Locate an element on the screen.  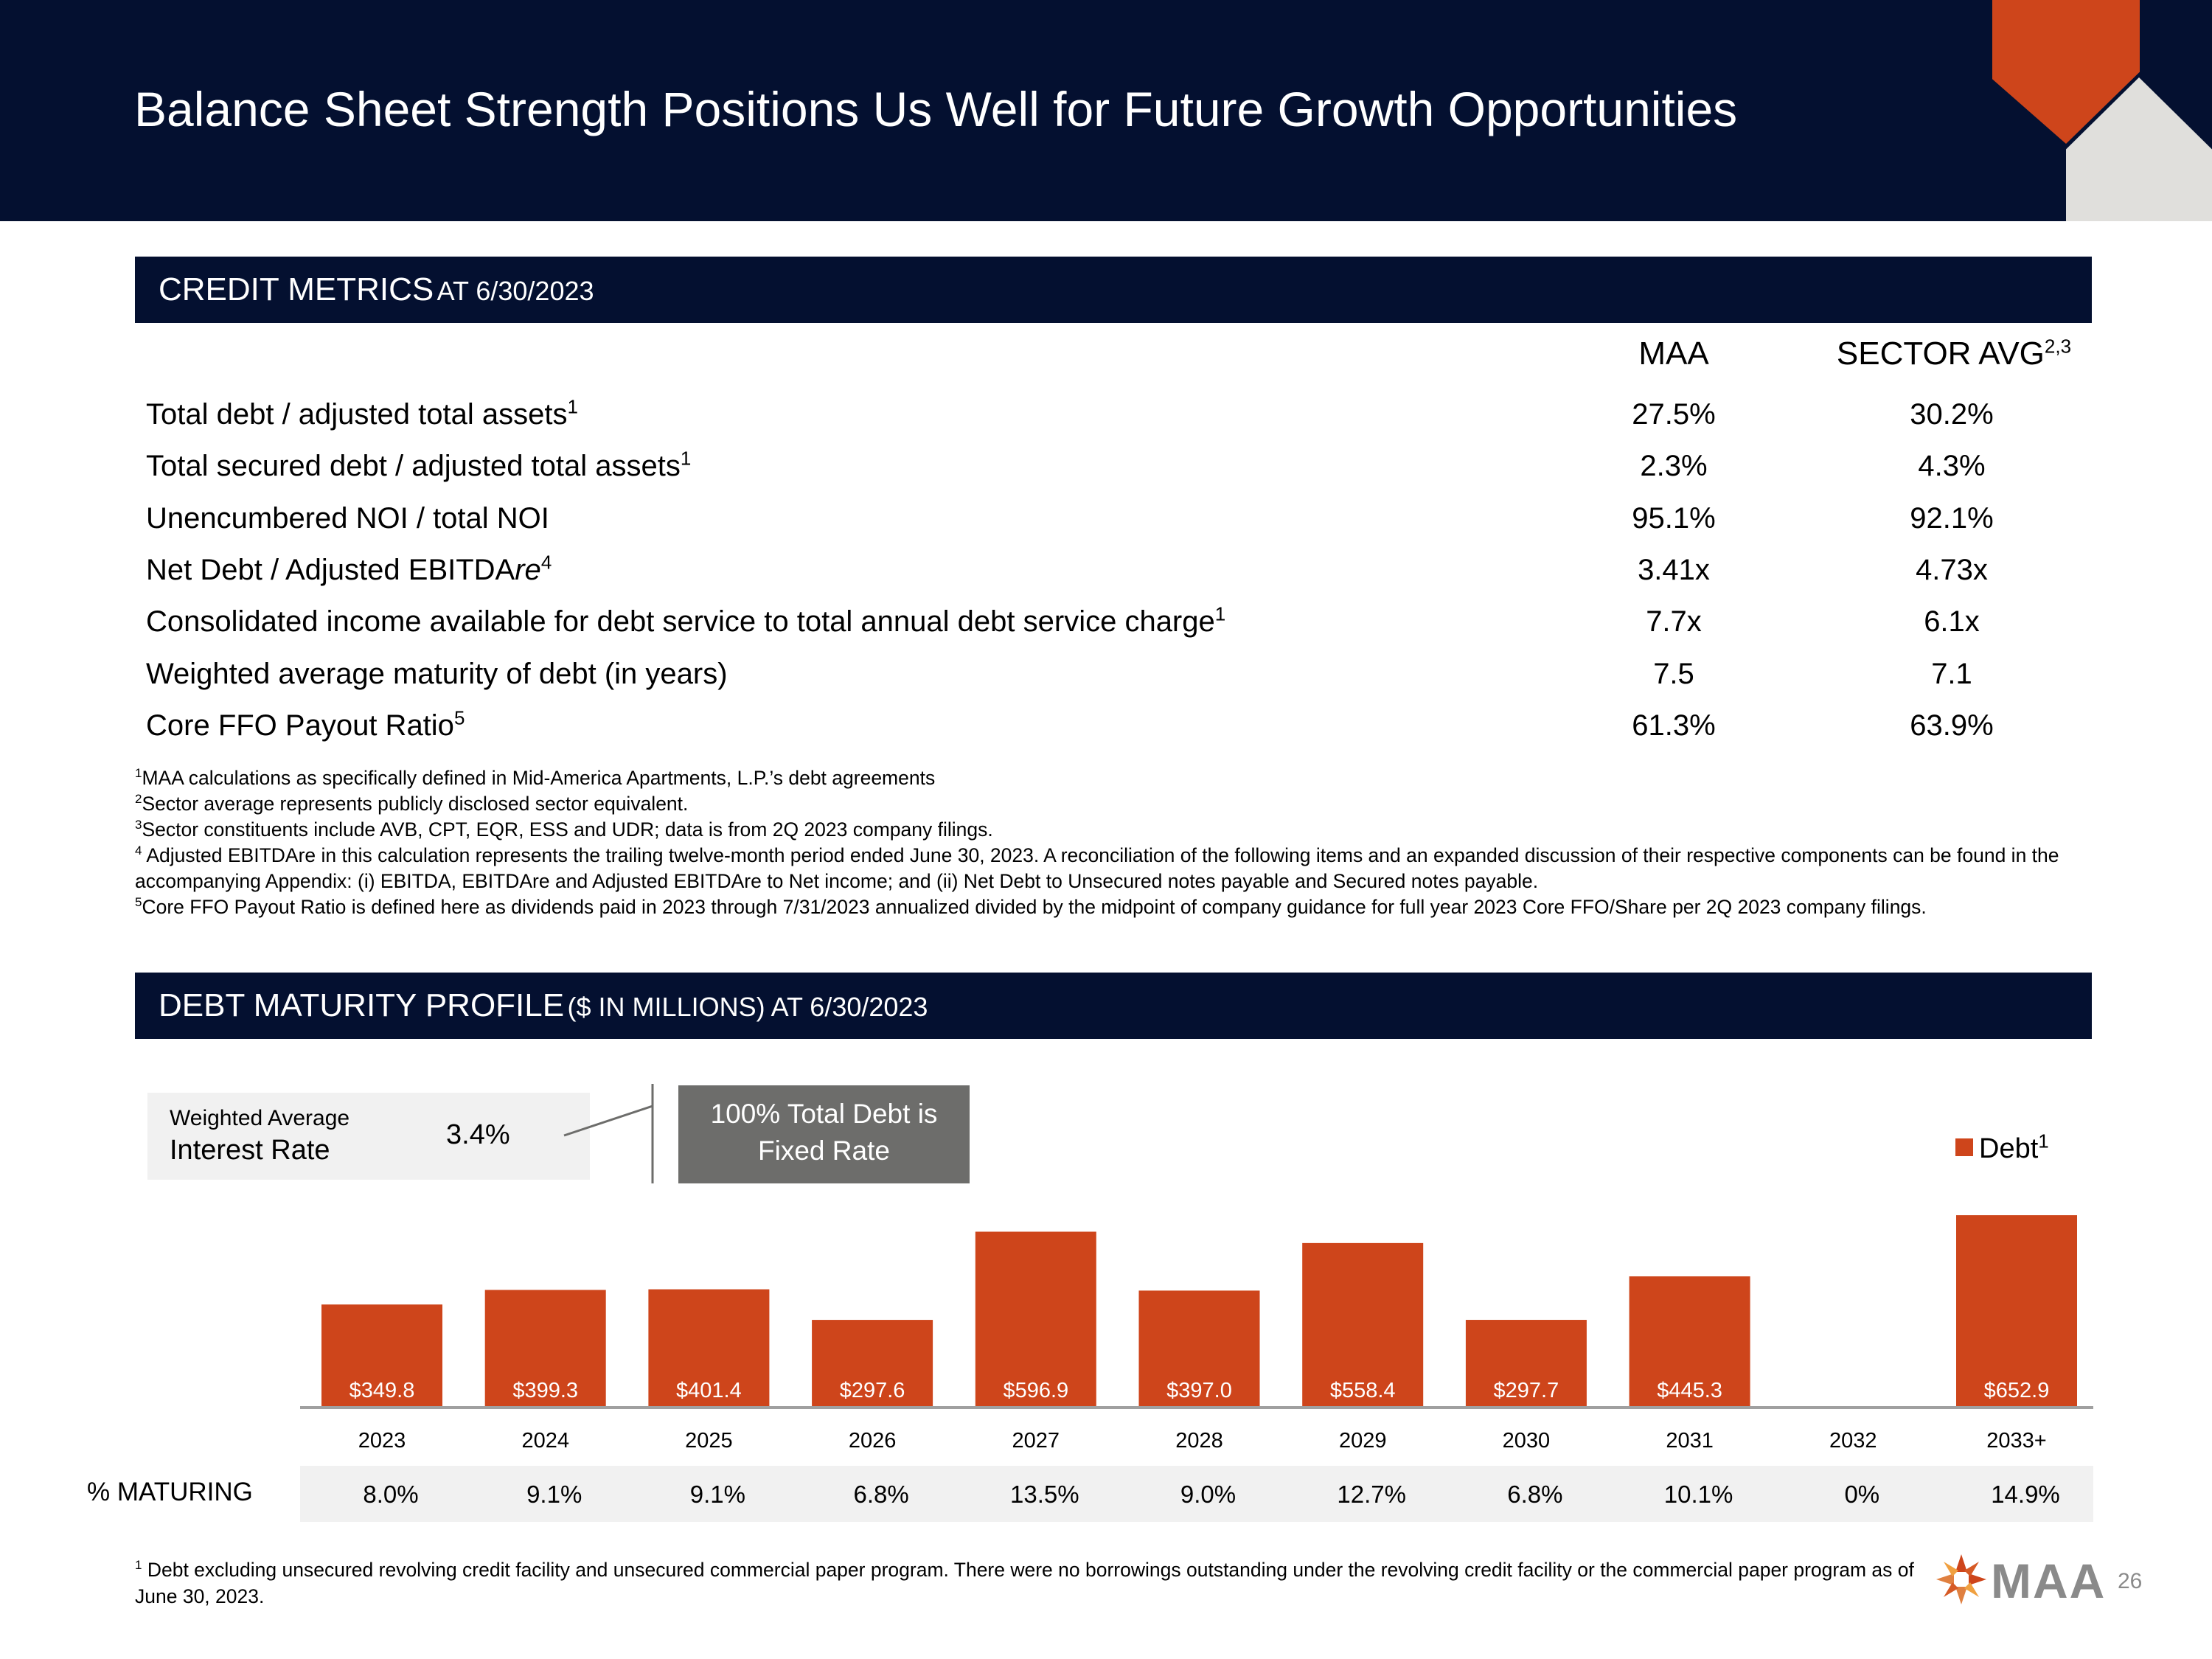
footnote-num: 4 is located at coordinates (138, 851).